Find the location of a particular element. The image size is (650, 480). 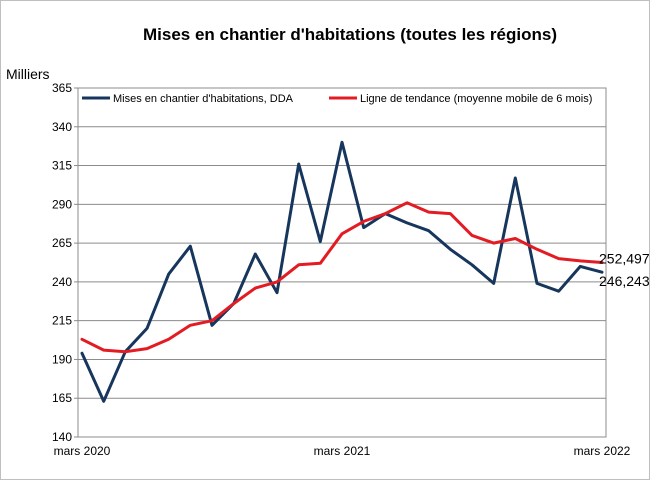

x-tick-label: mars 2021 is located at coordinates (342, 451).